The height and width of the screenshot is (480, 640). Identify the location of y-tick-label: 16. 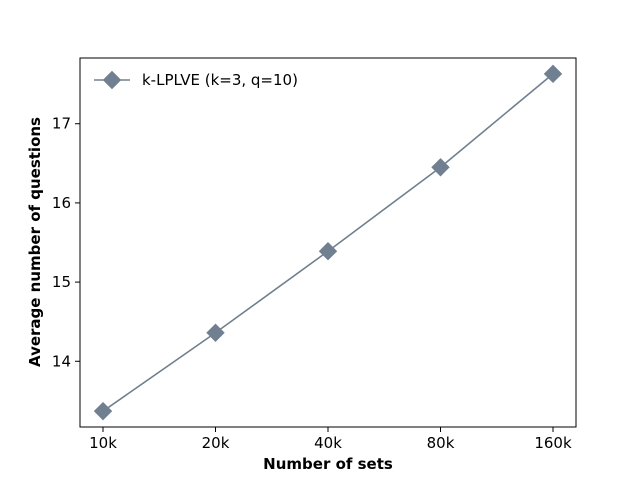
(61, 203).